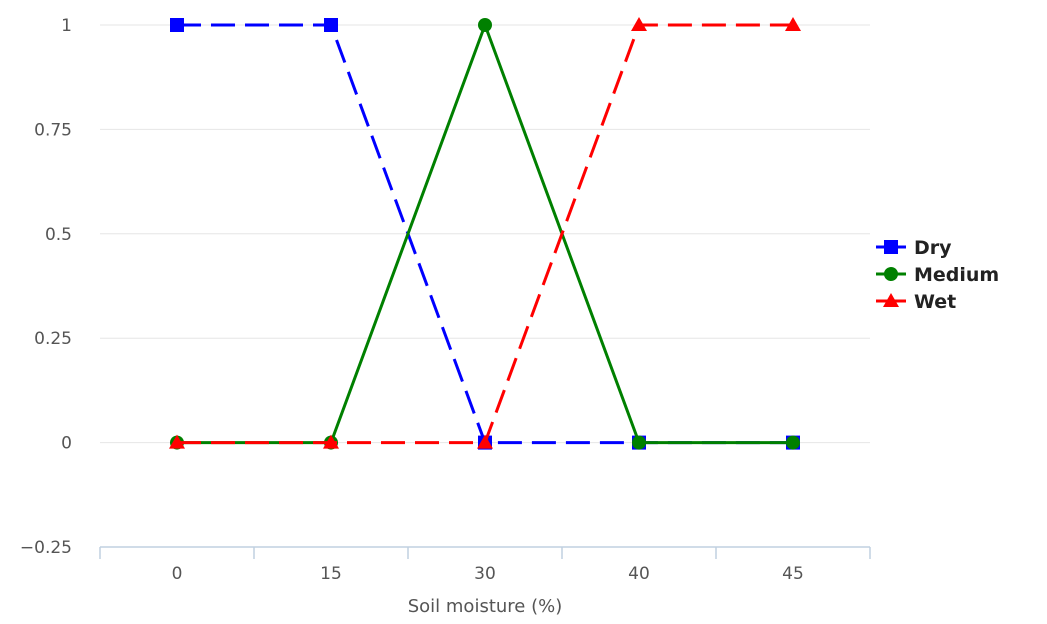  I want to click on legend-item-medium: Medium, so click(937, 275).